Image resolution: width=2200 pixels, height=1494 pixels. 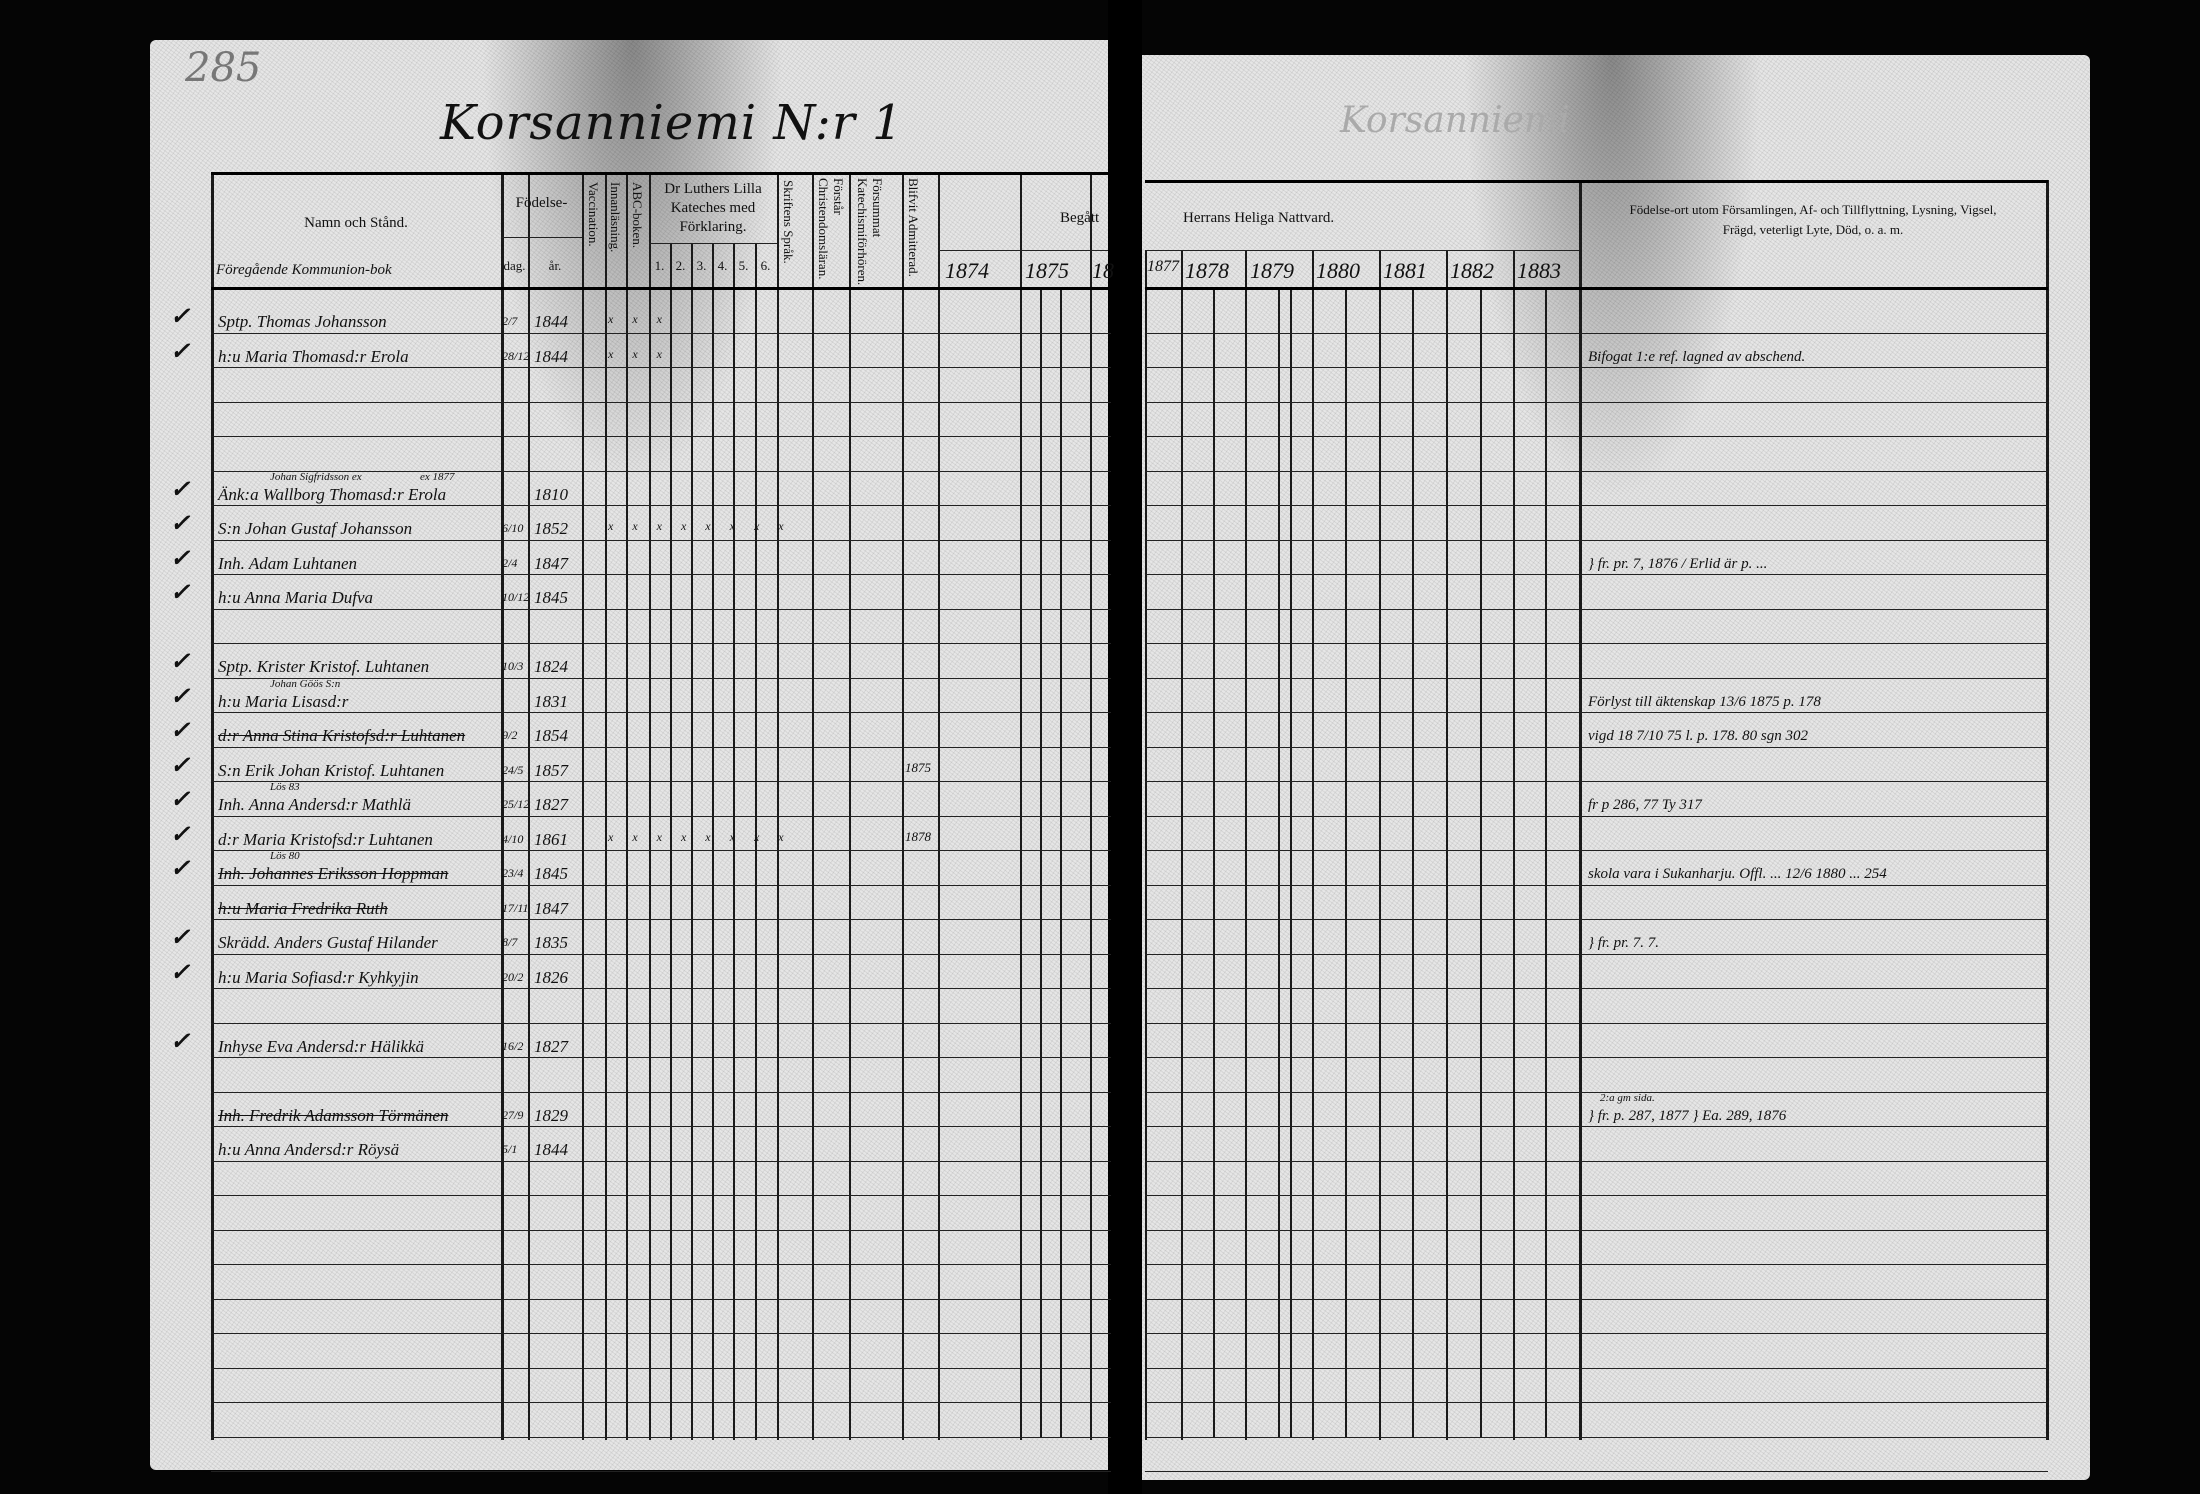 What do you see at coordinates (672, 123) in the screenshot?
I see `page-title: Korsanniemi N:r 1` at bounding box center [672, 123].